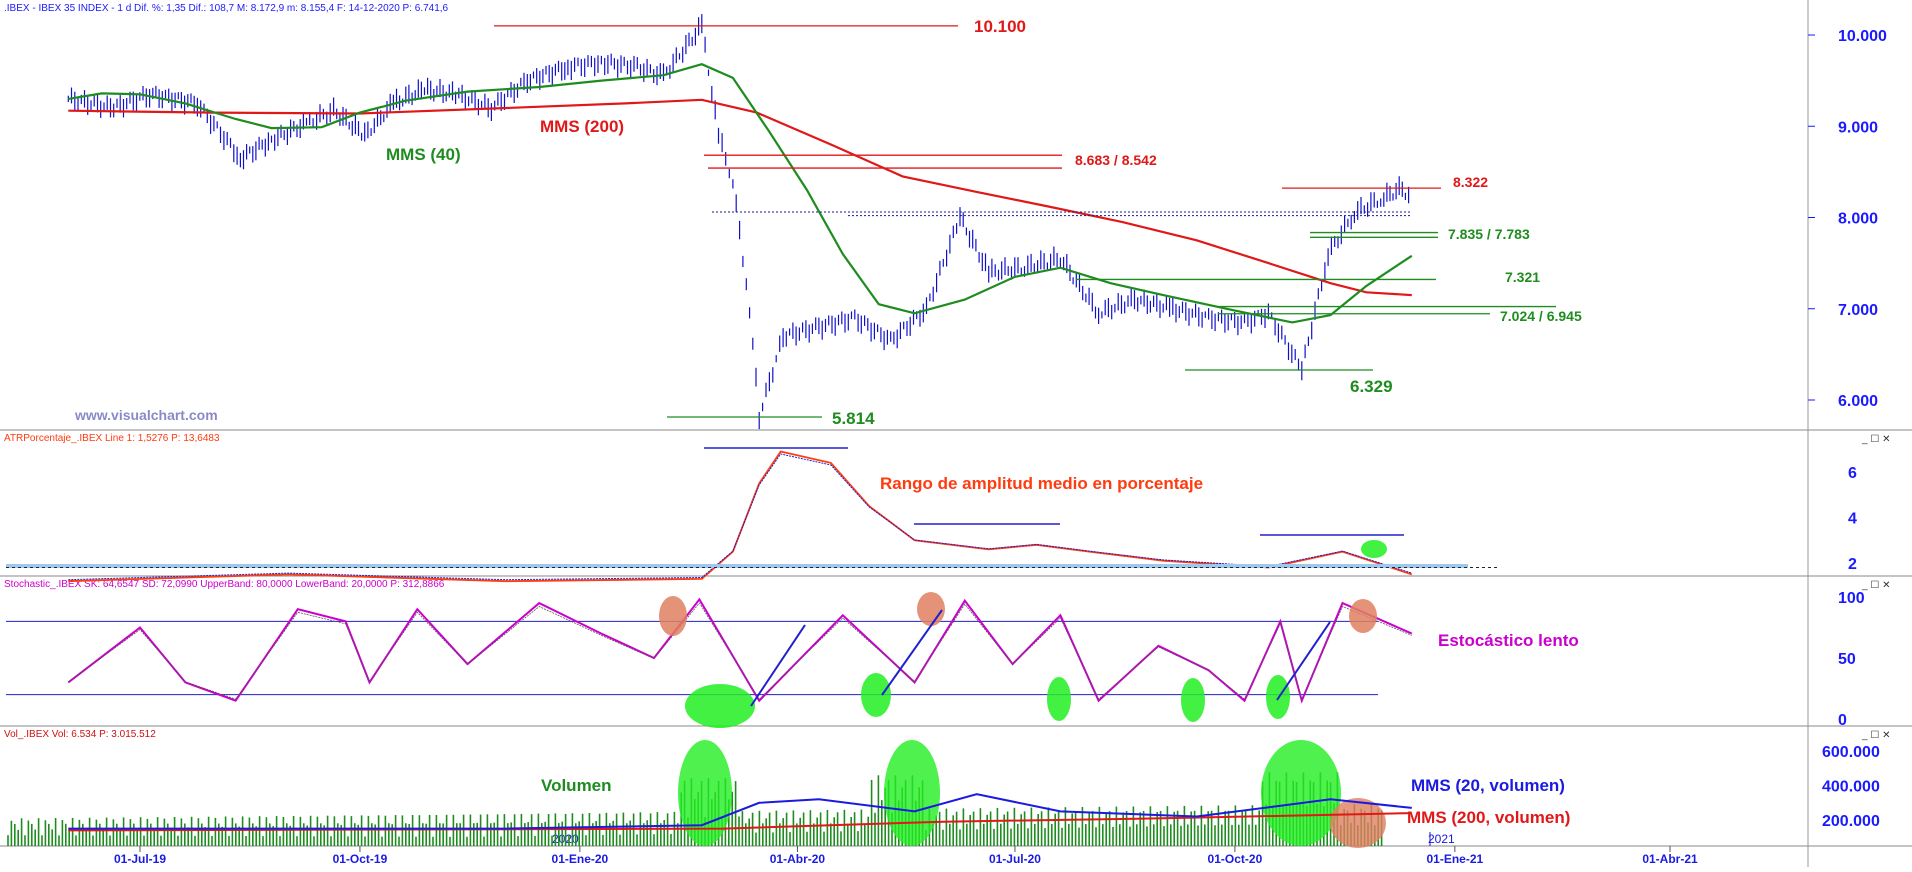 This screenshot has height=872, width=1912. I want to click on atr-signal-line, so click(740, 517).